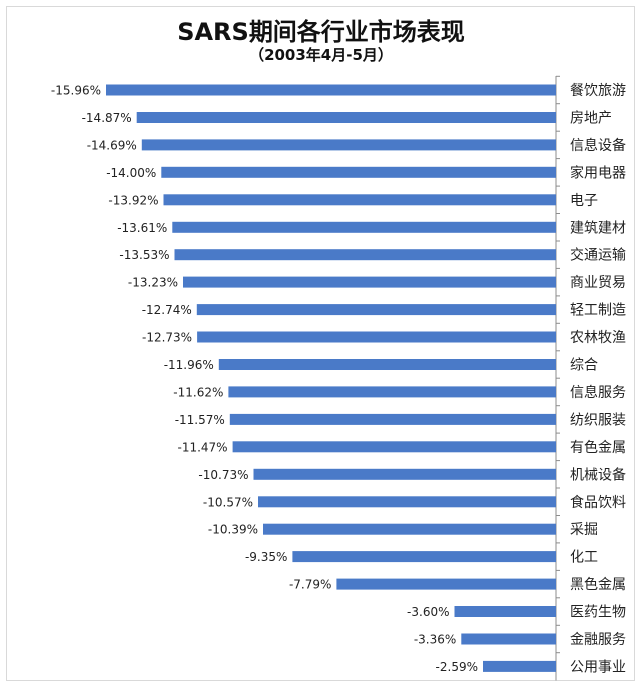 This screenshot has width=642, height=687. What do you see at coordinates (598, 228) in the screenshot?
I see `category-label: 建筑建材` at bounding box center [598, 228].